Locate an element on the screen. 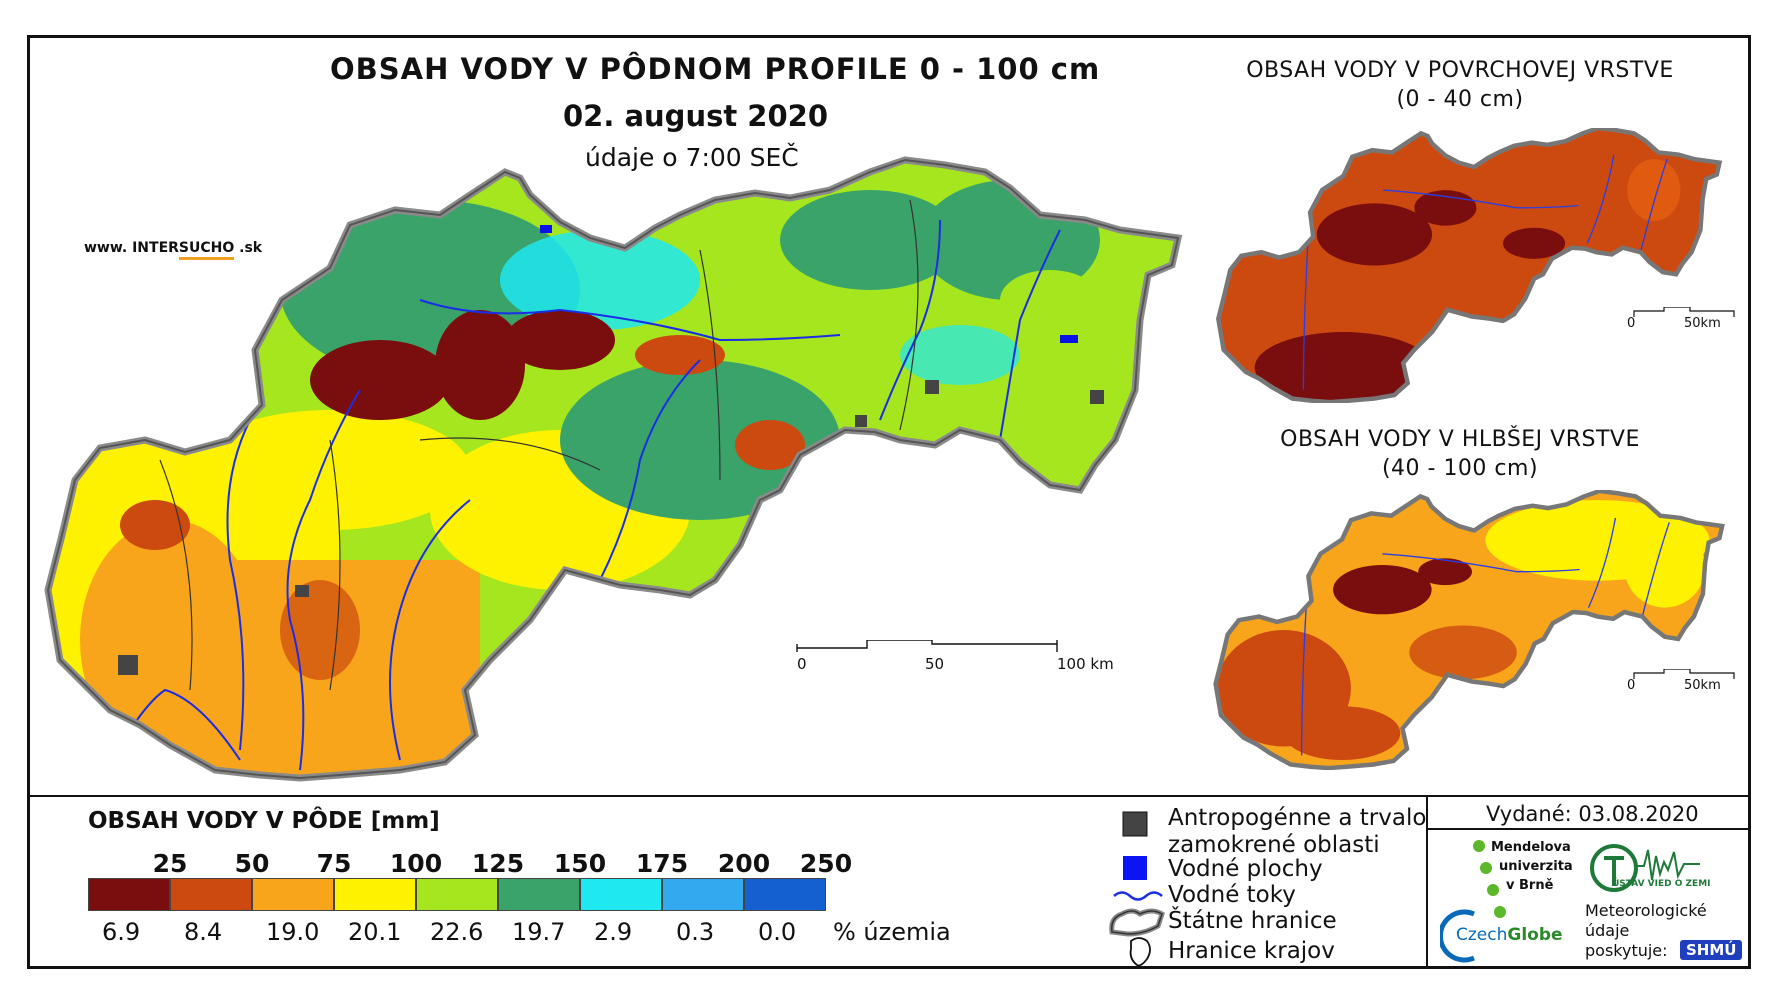 Image resolution: width=1772 pixels, height=1003 pixels. deep-scale-zero: 0 is located at coordinates (1631, 685).